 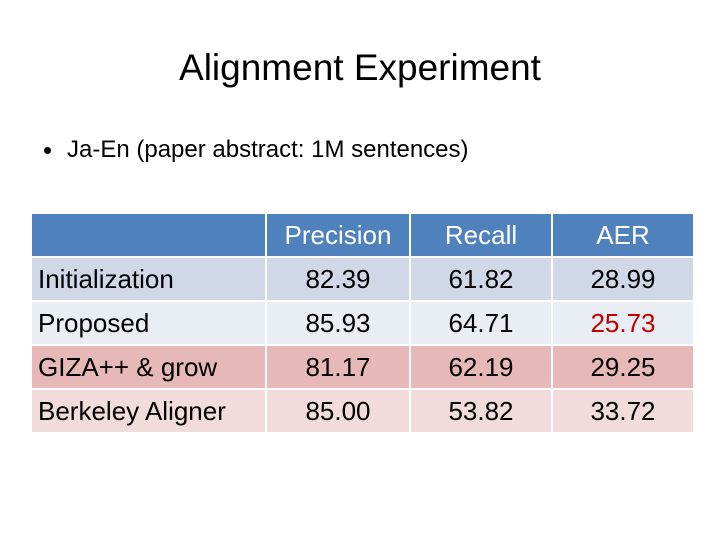 I want to click on bullet-item: Ja-En (paper abstract: 1M sentences), so click(x=256, y=150).